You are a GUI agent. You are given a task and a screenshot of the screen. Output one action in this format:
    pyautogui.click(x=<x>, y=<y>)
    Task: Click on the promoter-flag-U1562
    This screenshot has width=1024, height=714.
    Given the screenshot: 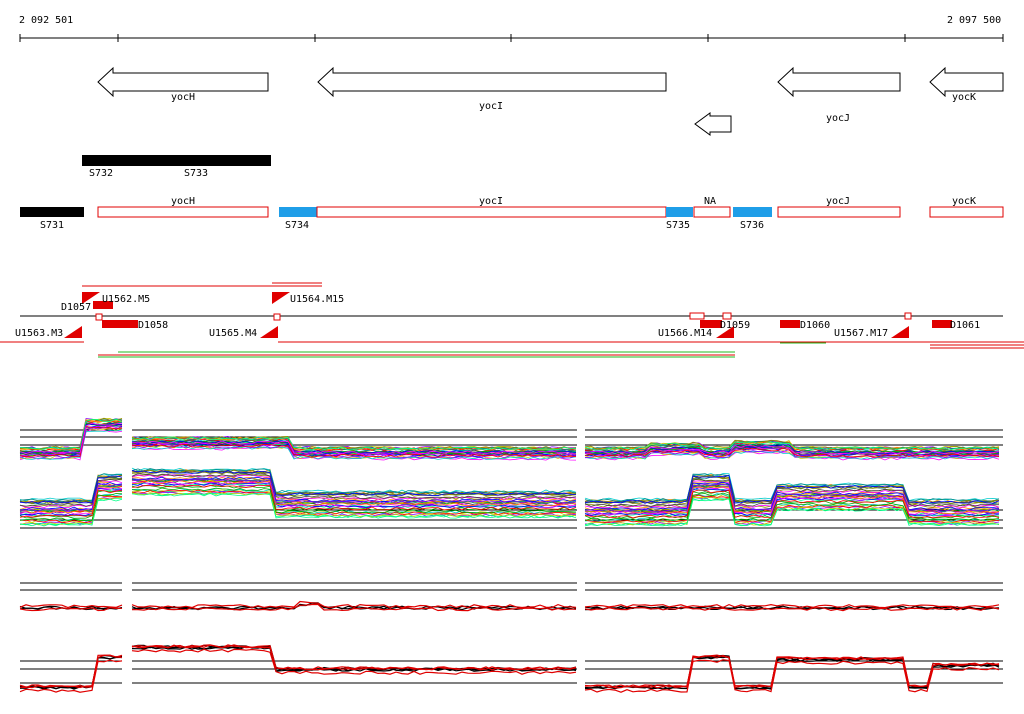 What is the action you would take?
    pyautogui.click(x=91, y=298)
    